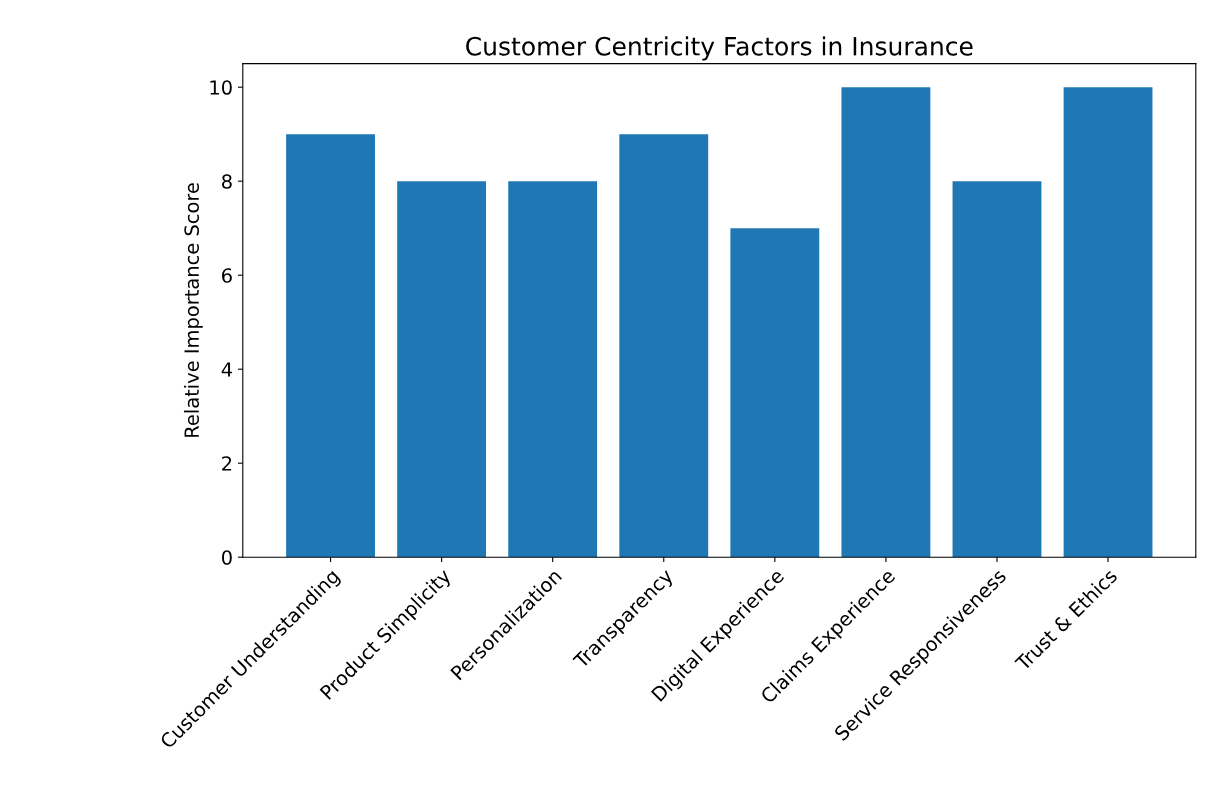 The height and width of the screenshot is (796, 1214). Describe the element at coordinates (226, 369) in the screenshot. I see `y-tick-label: 4` at that location.